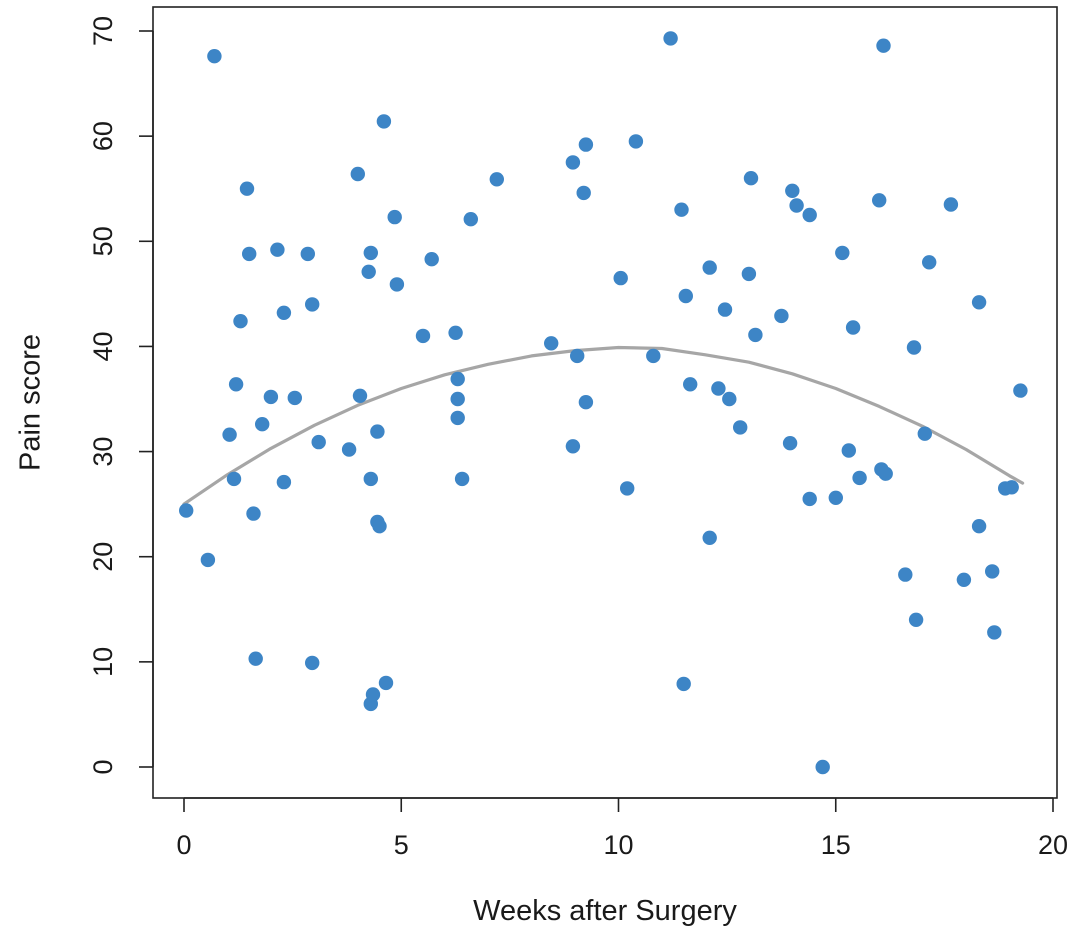 This screenshot has width=1080, height=932. Describe the element at coordinates (103, 136) in the screenshot. I see `y-tick-label: 60` at that location.